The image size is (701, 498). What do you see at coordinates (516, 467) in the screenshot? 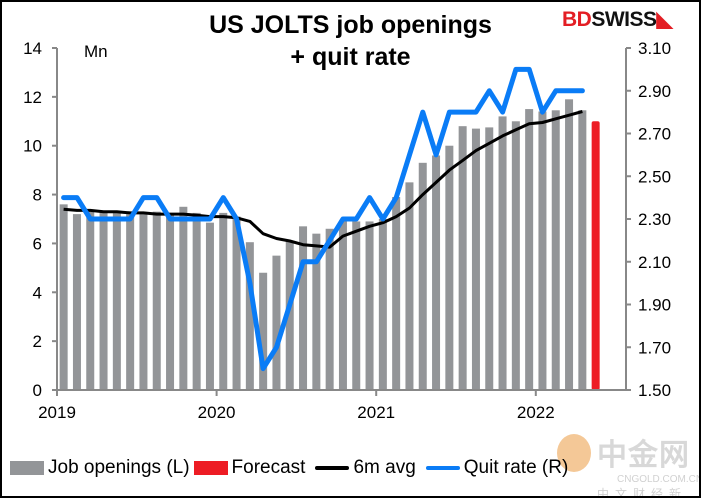
I see `legend-label: Quit rate (R)` at bounding box center [516, 467].